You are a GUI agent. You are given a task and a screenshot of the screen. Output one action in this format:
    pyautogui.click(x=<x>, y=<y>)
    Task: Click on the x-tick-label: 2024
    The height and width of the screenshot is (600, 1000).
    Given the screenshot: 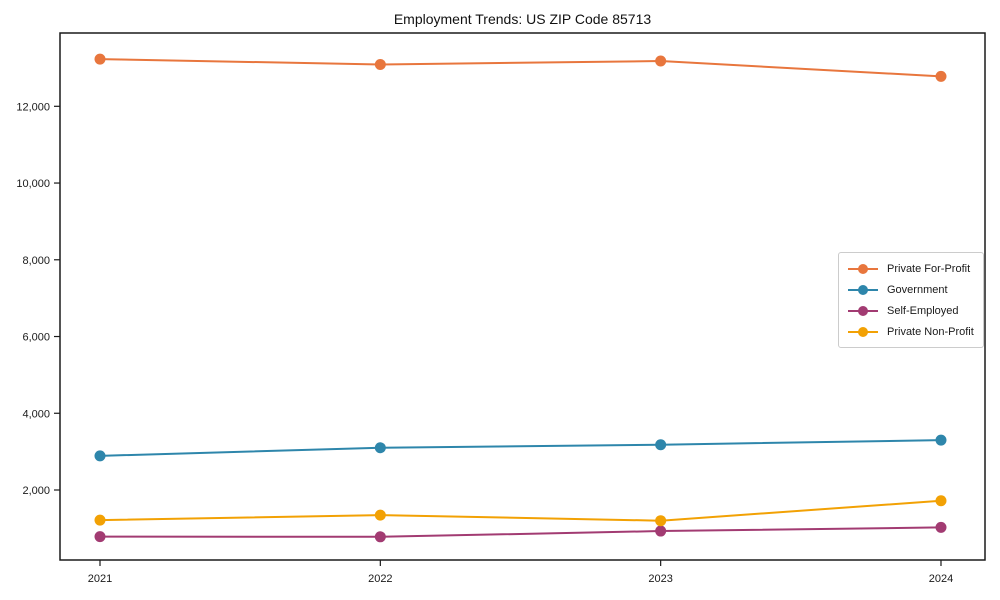 What is the action you would take?
    pyautogui.click(x=941, y=579)
    